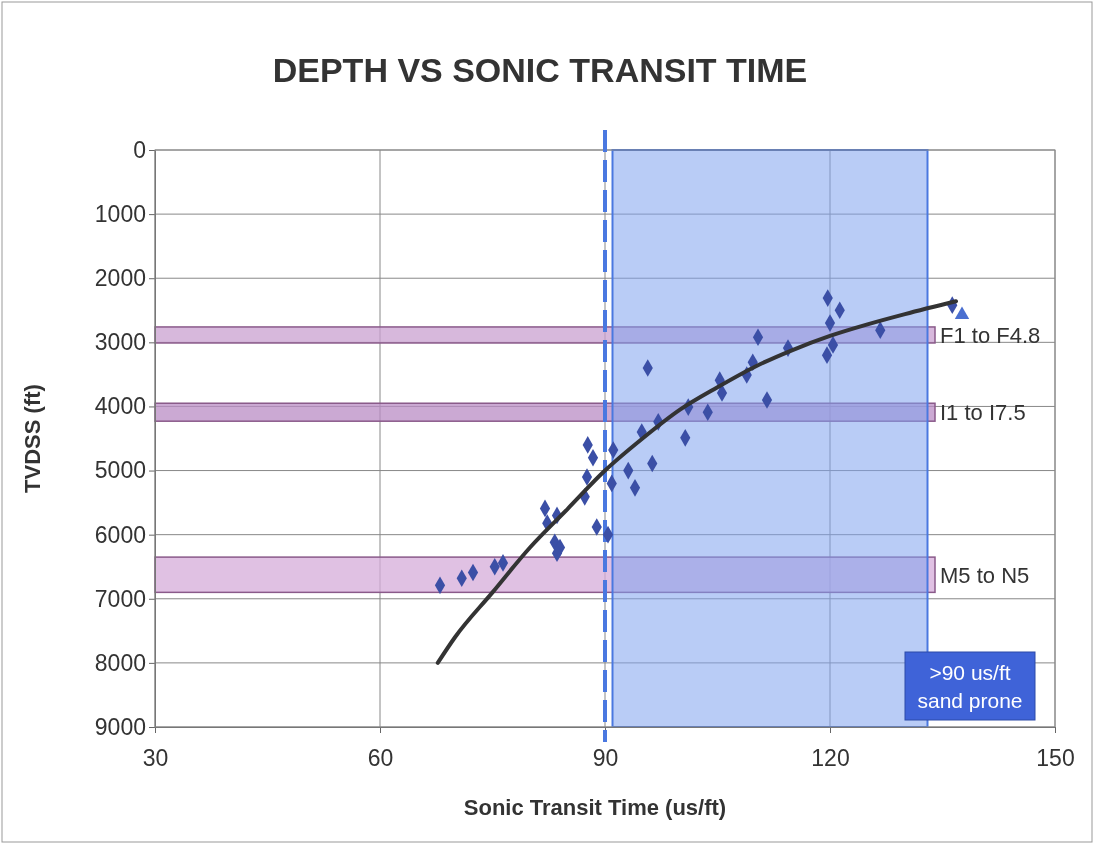 The image size is (1095, 846). Describe the element at coordinates (120, 470) in the screenshot. I see `y-tick-label: 5000` at that location.